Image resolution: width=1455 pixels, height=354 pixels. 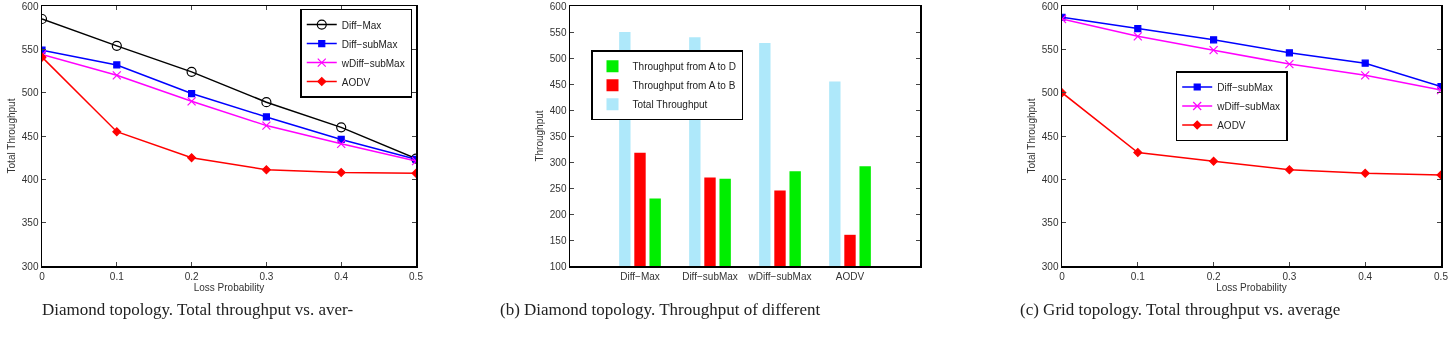 I want to click on legend-label: Throughput from A to B, so click(x=684, y=86).